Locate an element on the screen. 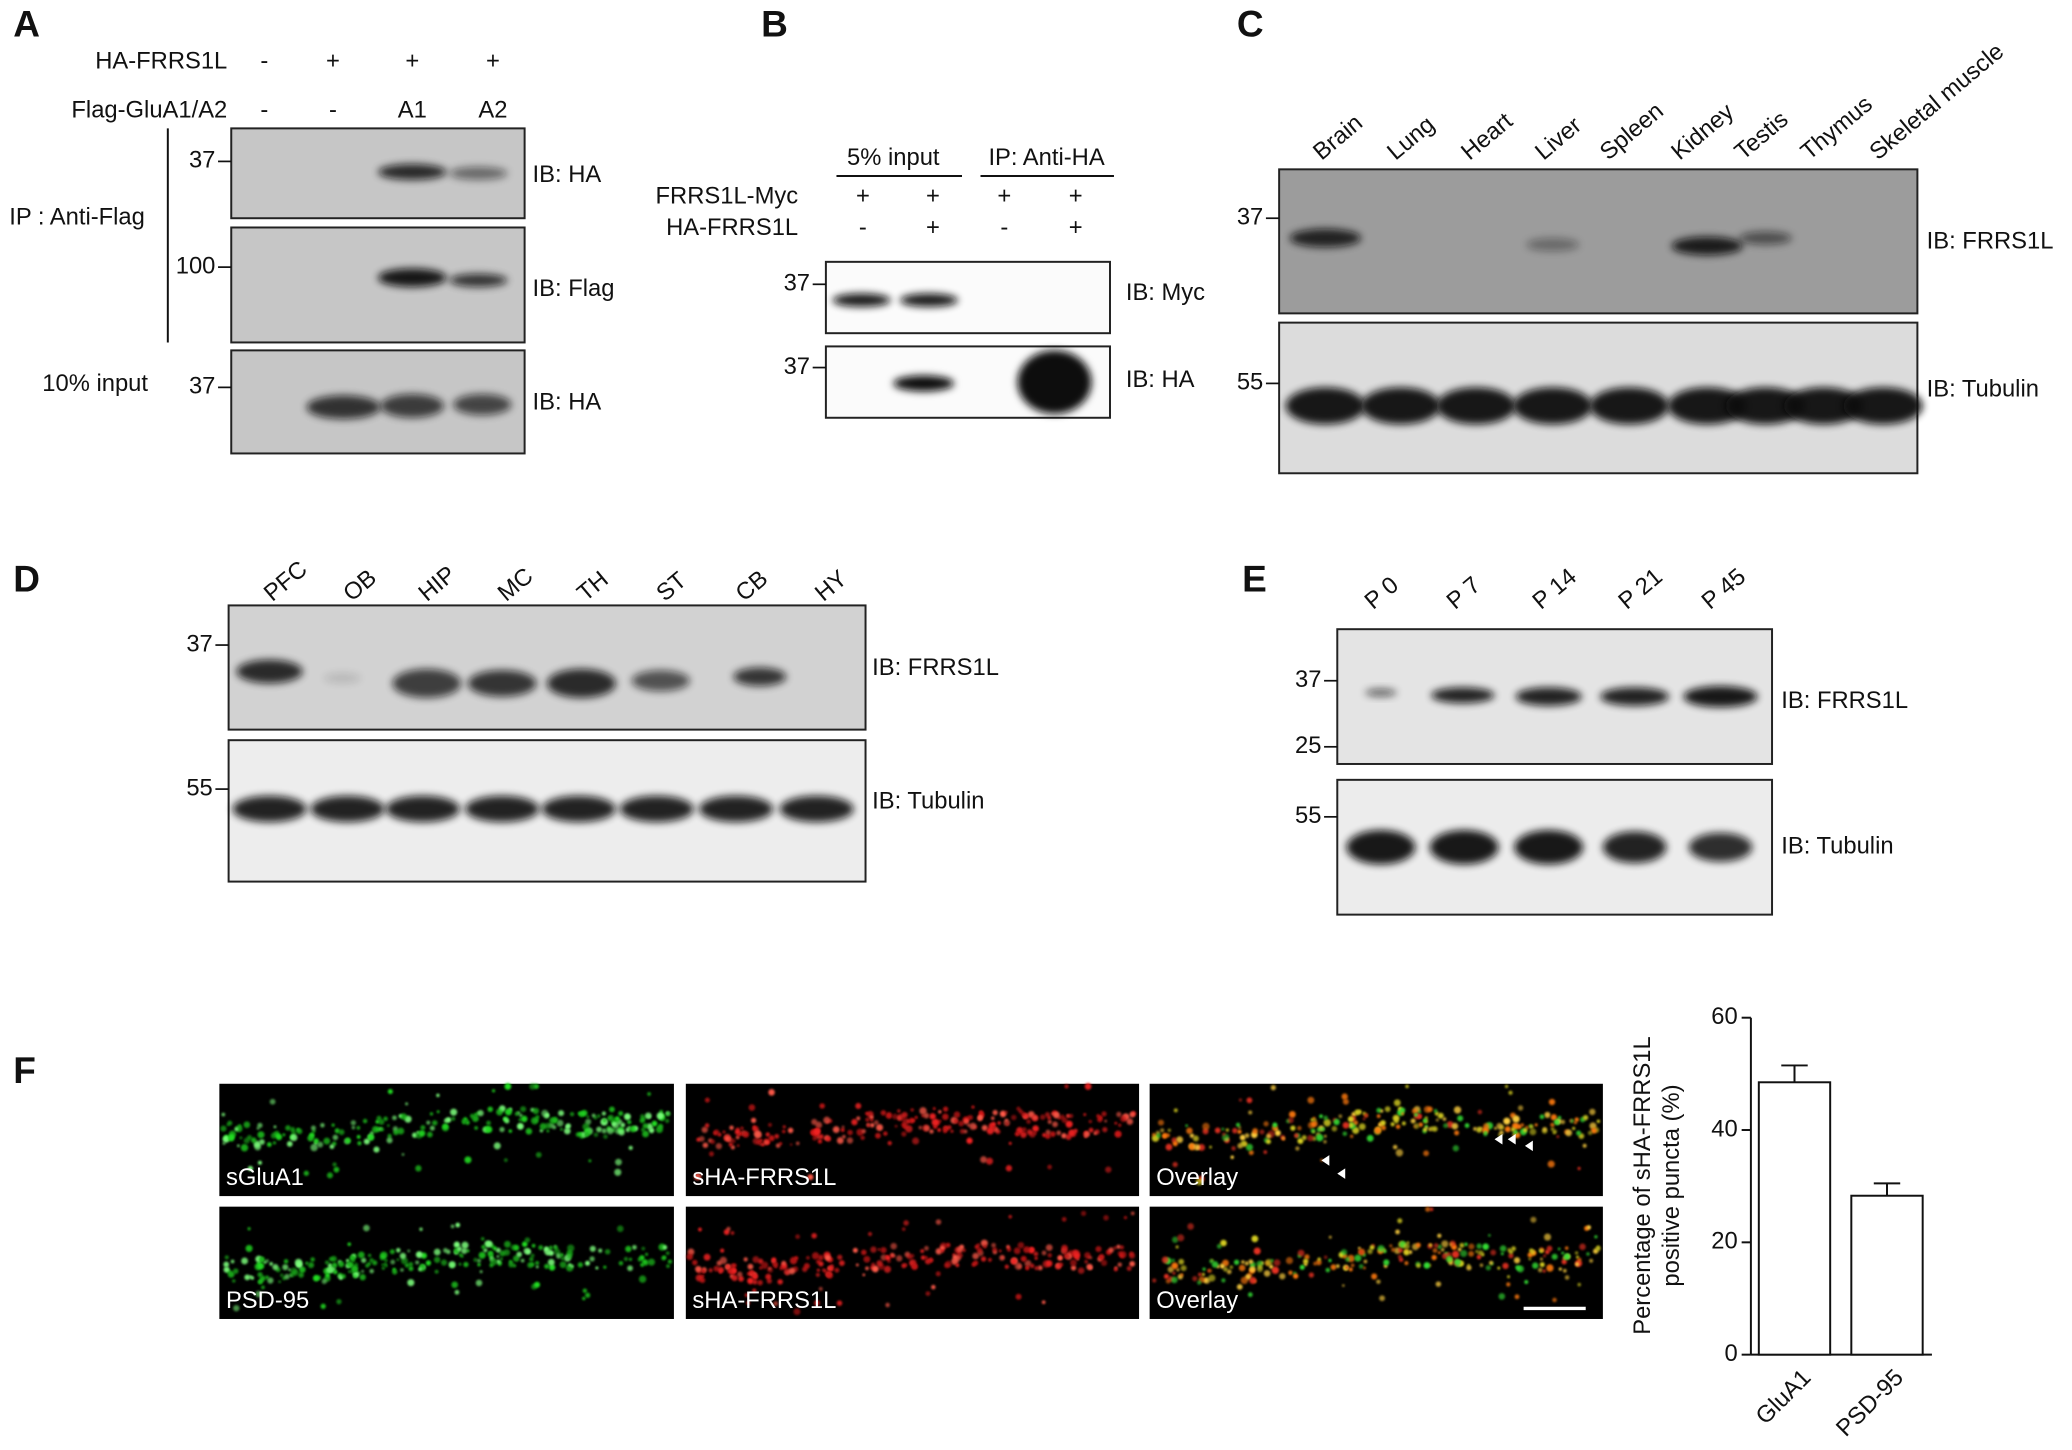  arrowhead is located at coordinates (1341, 1173).